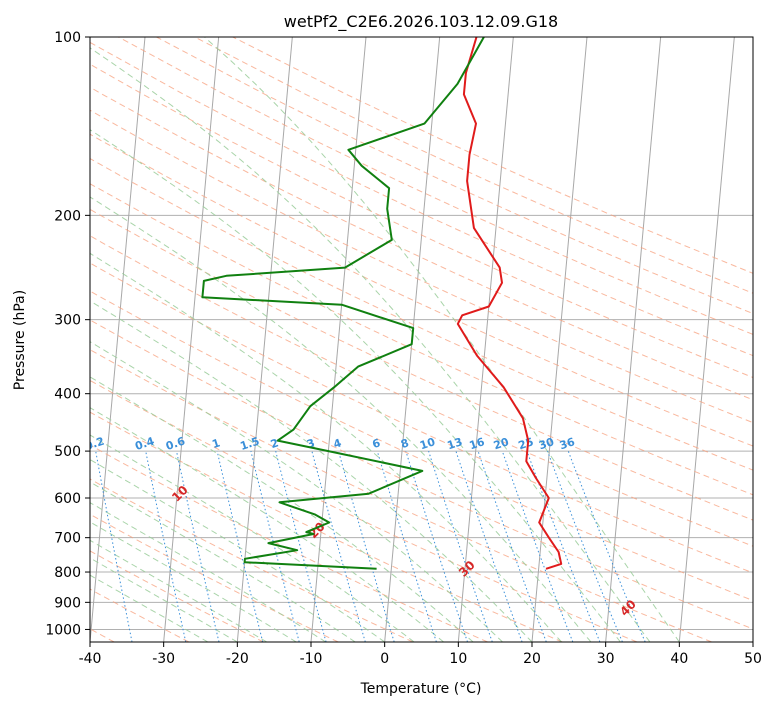 The image size is (775, 712). Describe the element at coordinates (67, 395) in the screenshot. I see `y-tick-label: 400` at that location.